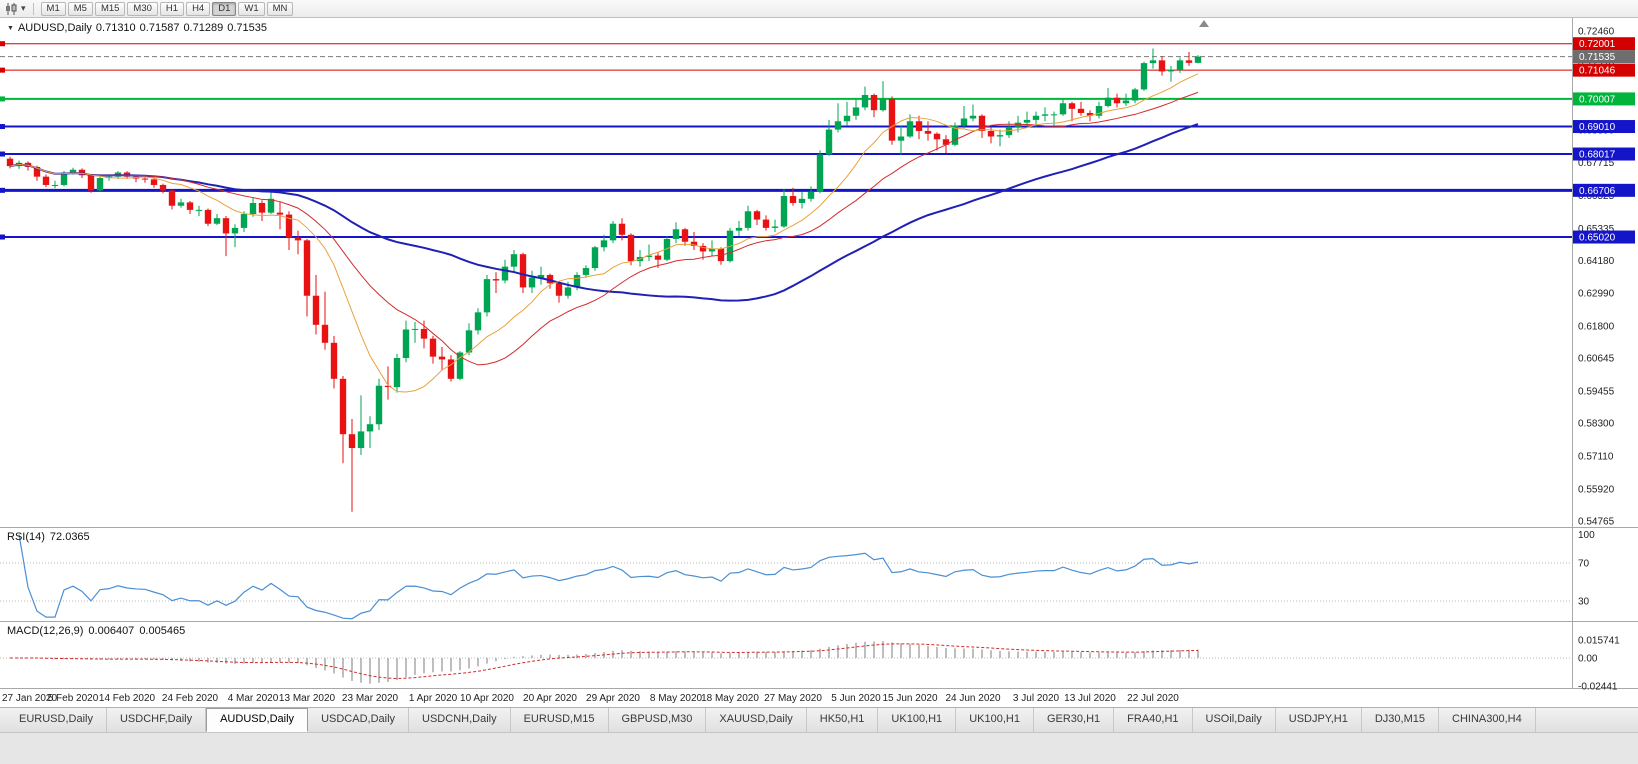  What do you see at coordinates (190, 698) in the screenshot?
I see `time-axis-label: 24 Feb 2020` at bounding box center [190, 698].